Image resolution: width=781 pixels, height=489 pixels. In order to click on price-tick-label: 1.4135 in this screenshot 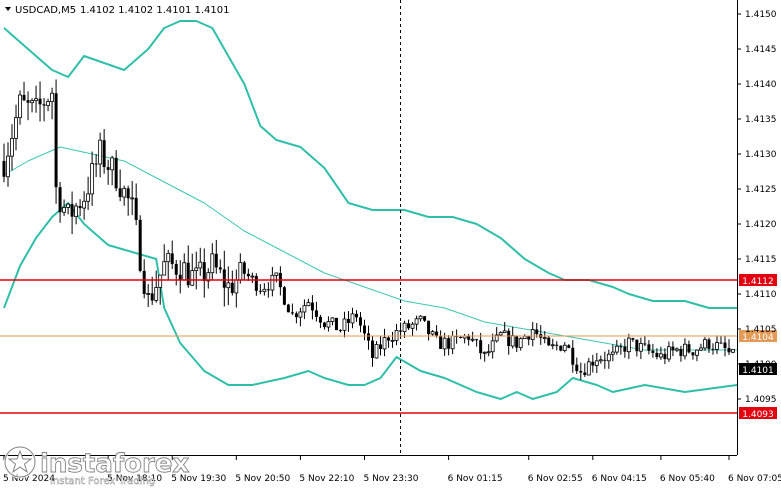, I will do `click(761, 120)`.